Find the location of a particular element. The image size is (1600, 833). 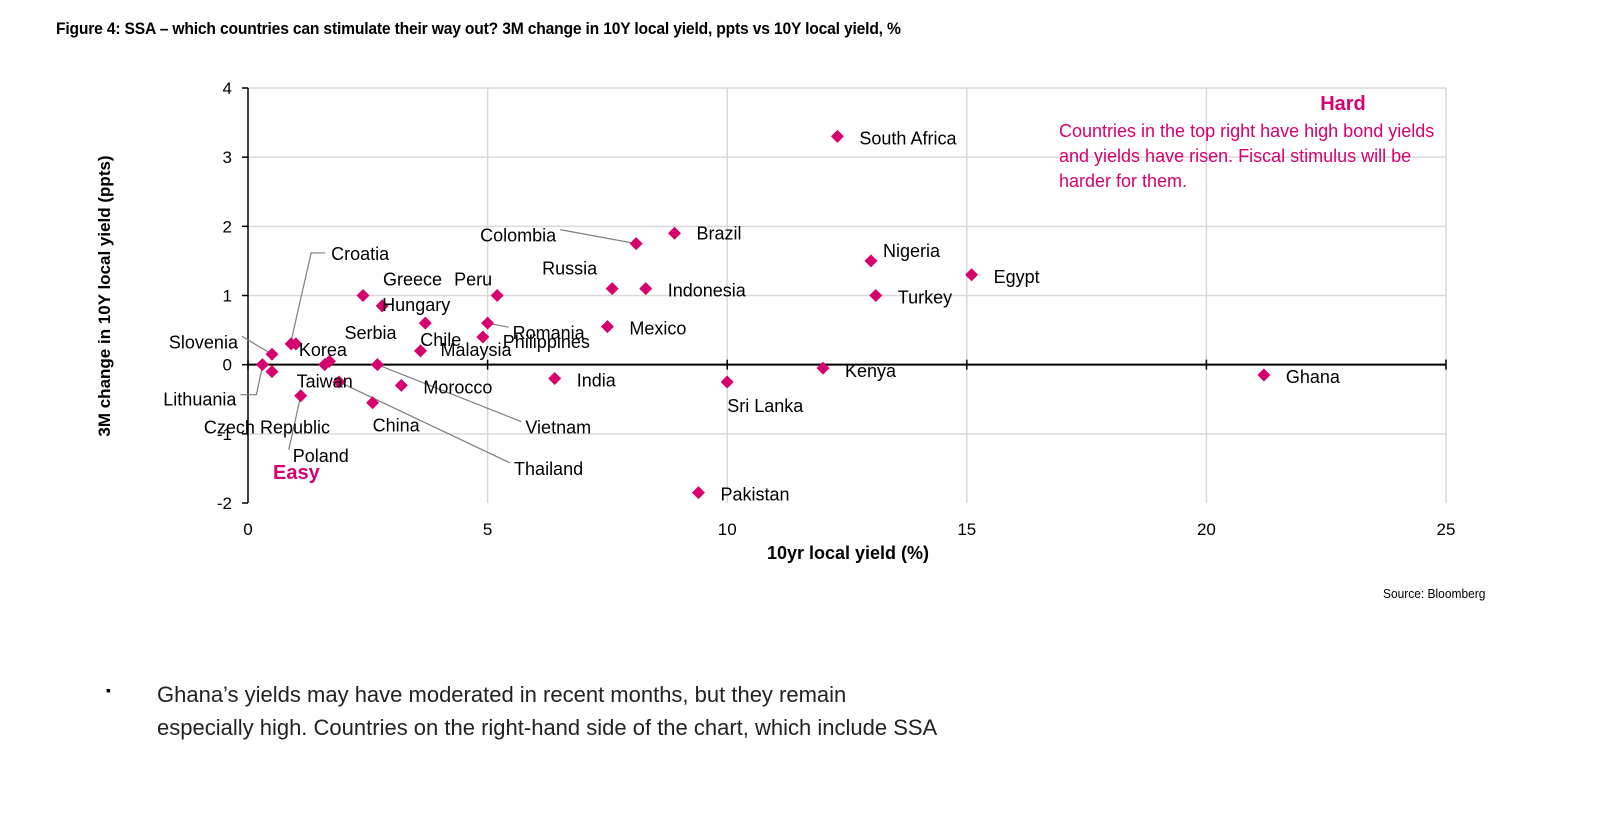

point-label: Philippines is located at coordinates (546, 342).